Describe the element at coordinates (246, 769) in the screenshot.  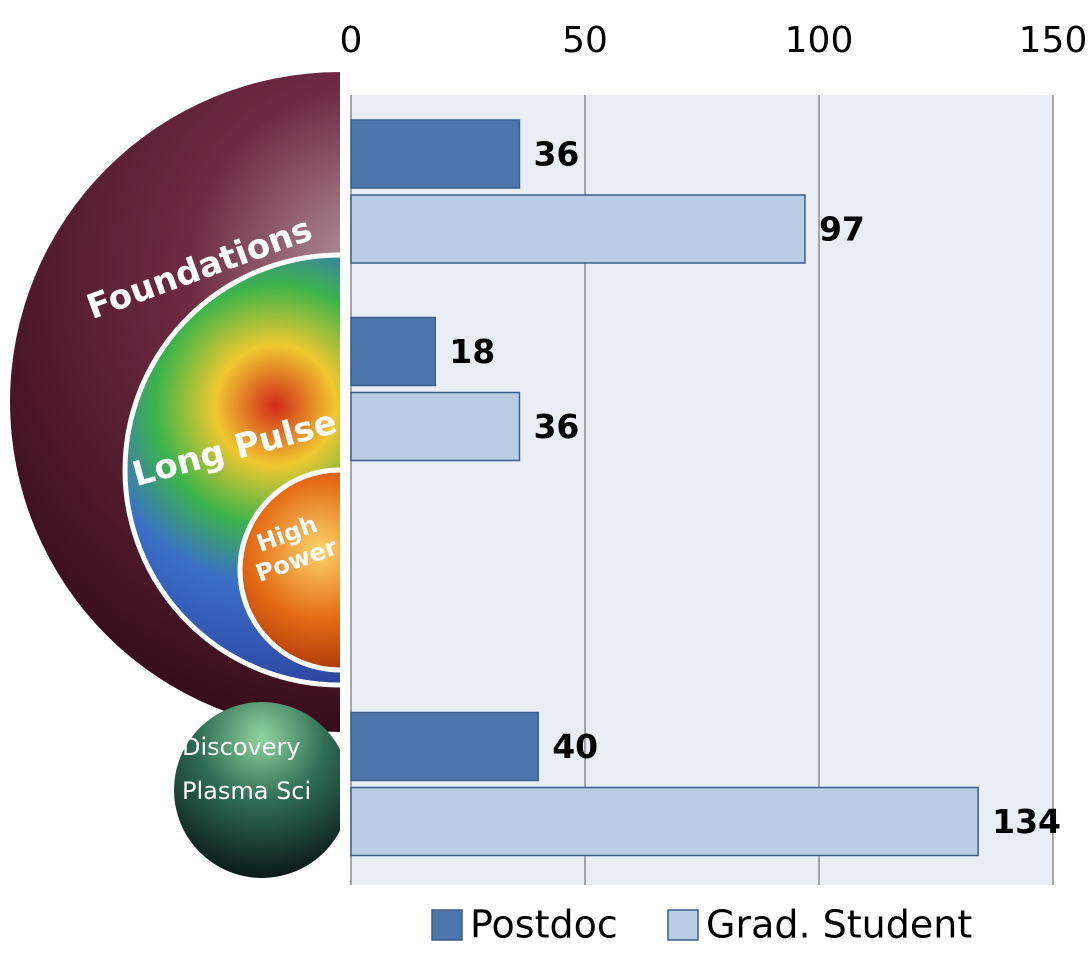
I see `category-label: Discovery Plasma Sci` at that location.